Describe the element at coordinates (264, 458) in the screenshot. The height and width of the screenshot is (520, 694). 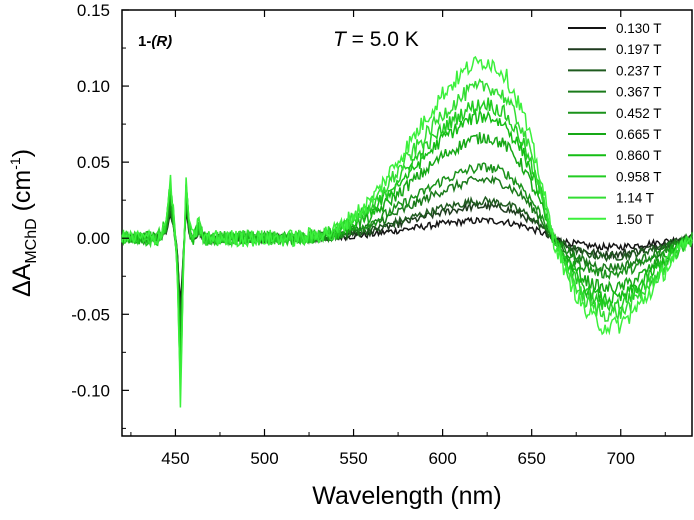
I see `x-tick-label: 500` at that location.